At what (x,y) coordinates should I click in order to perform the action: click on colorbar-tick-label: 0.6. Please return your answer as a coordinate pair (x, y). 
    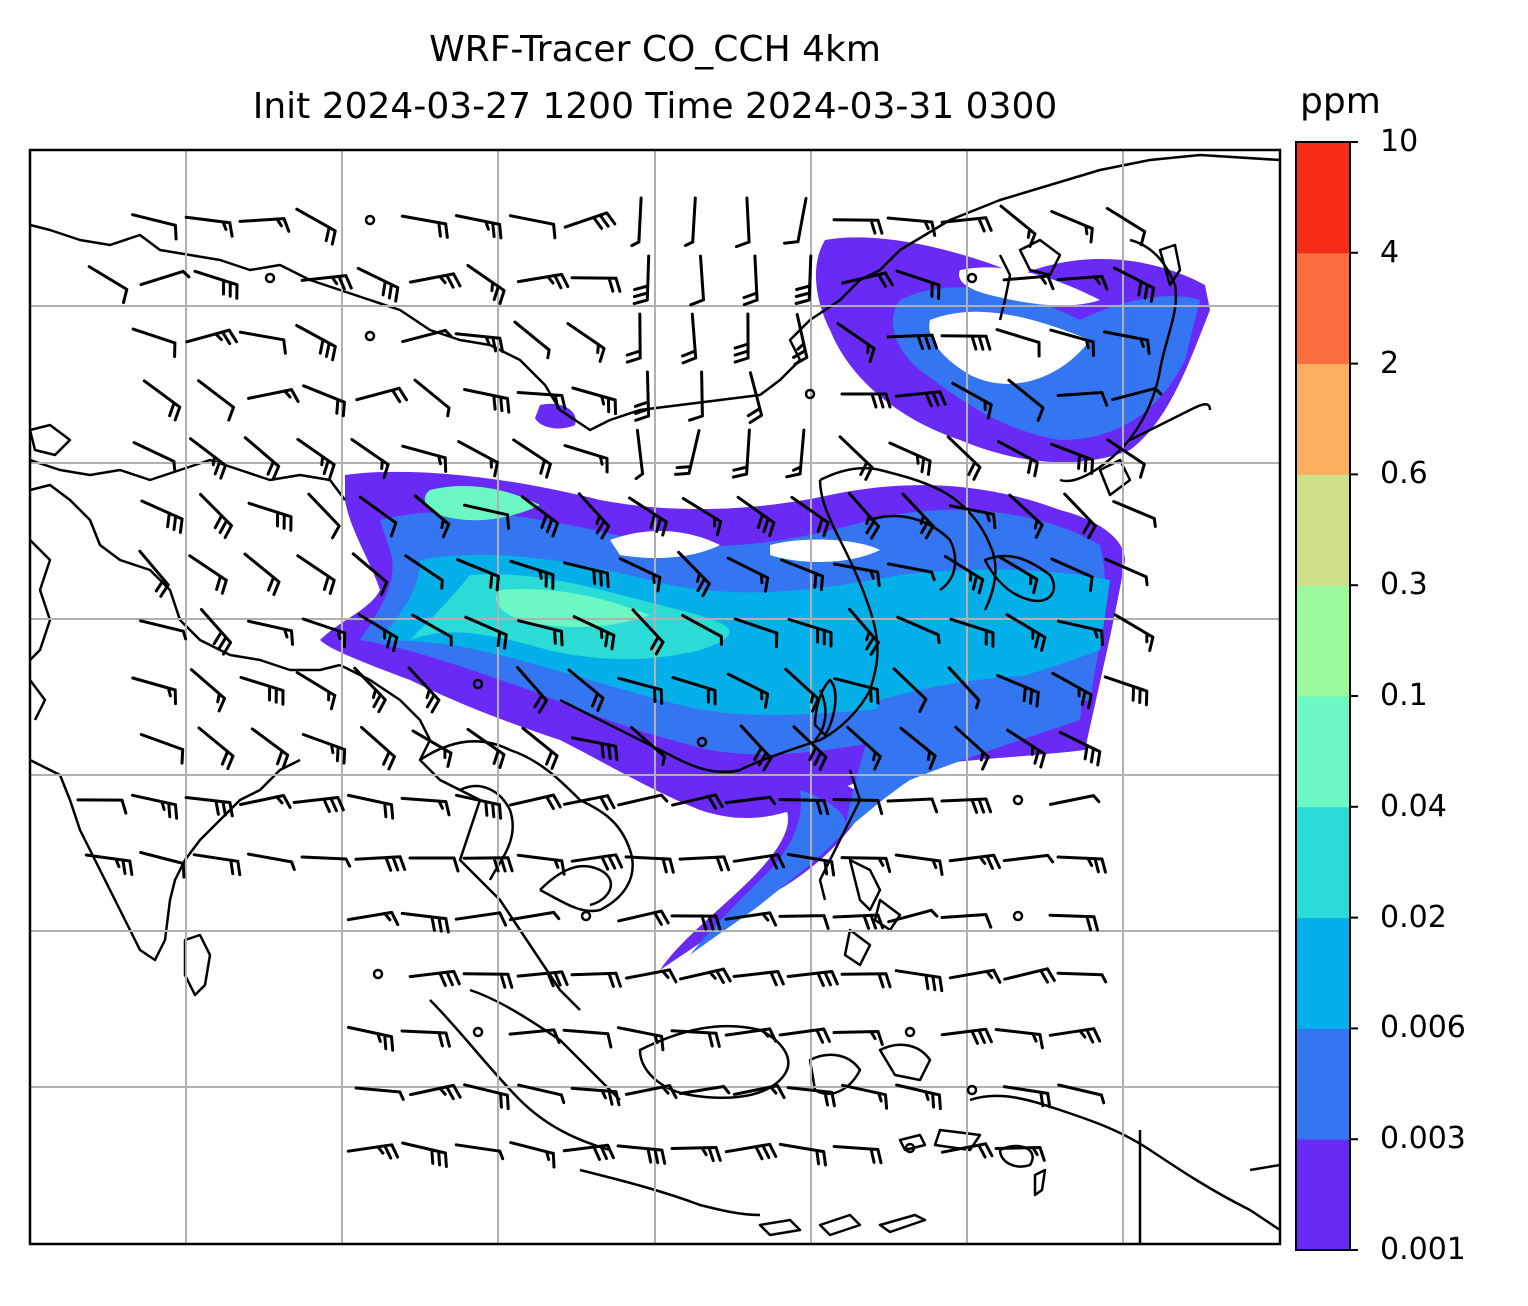
    Looking at the image, I should click on (1404, 474).